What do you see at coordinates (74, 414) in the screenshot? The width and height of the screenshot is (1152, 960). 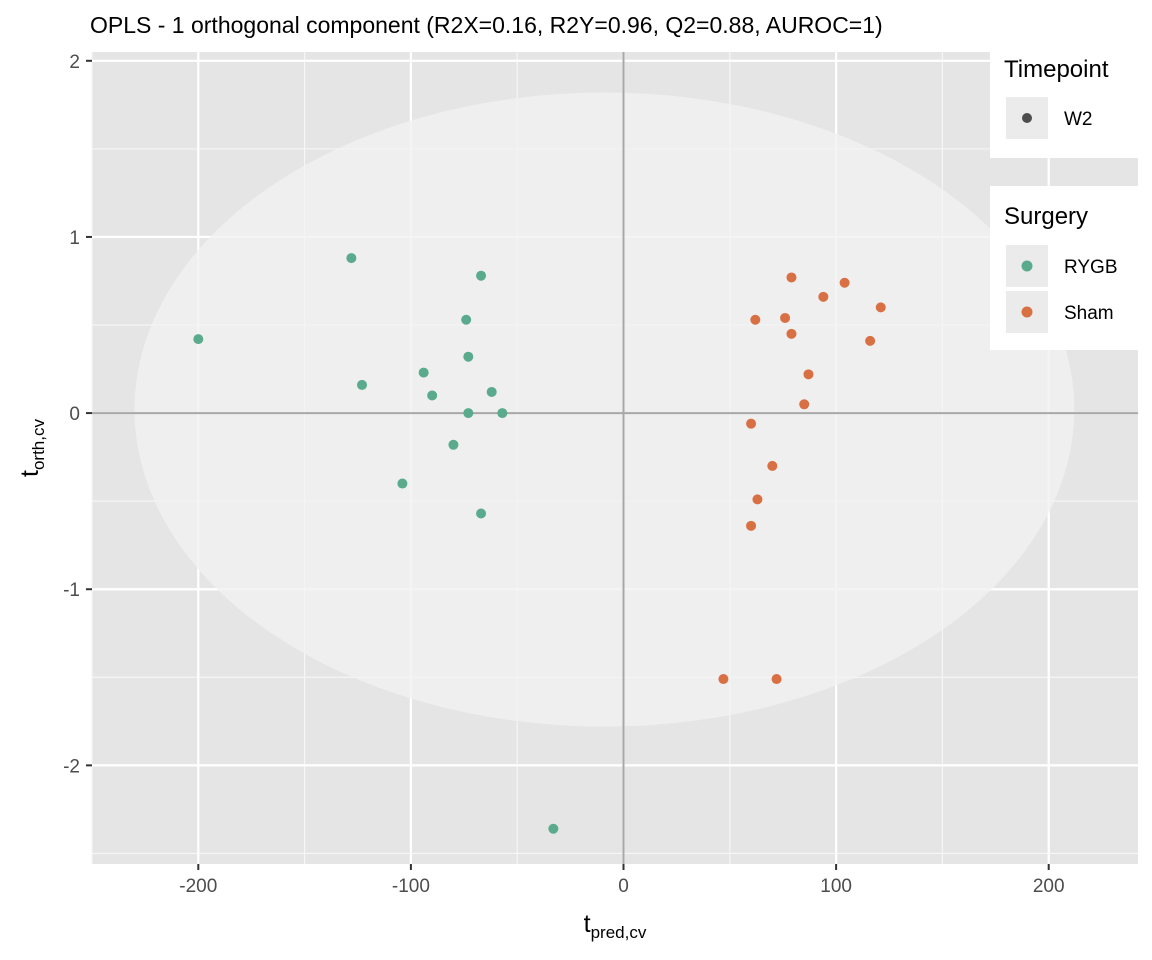 I see `y-tick-label: 0` at bounding box center [74, 414].